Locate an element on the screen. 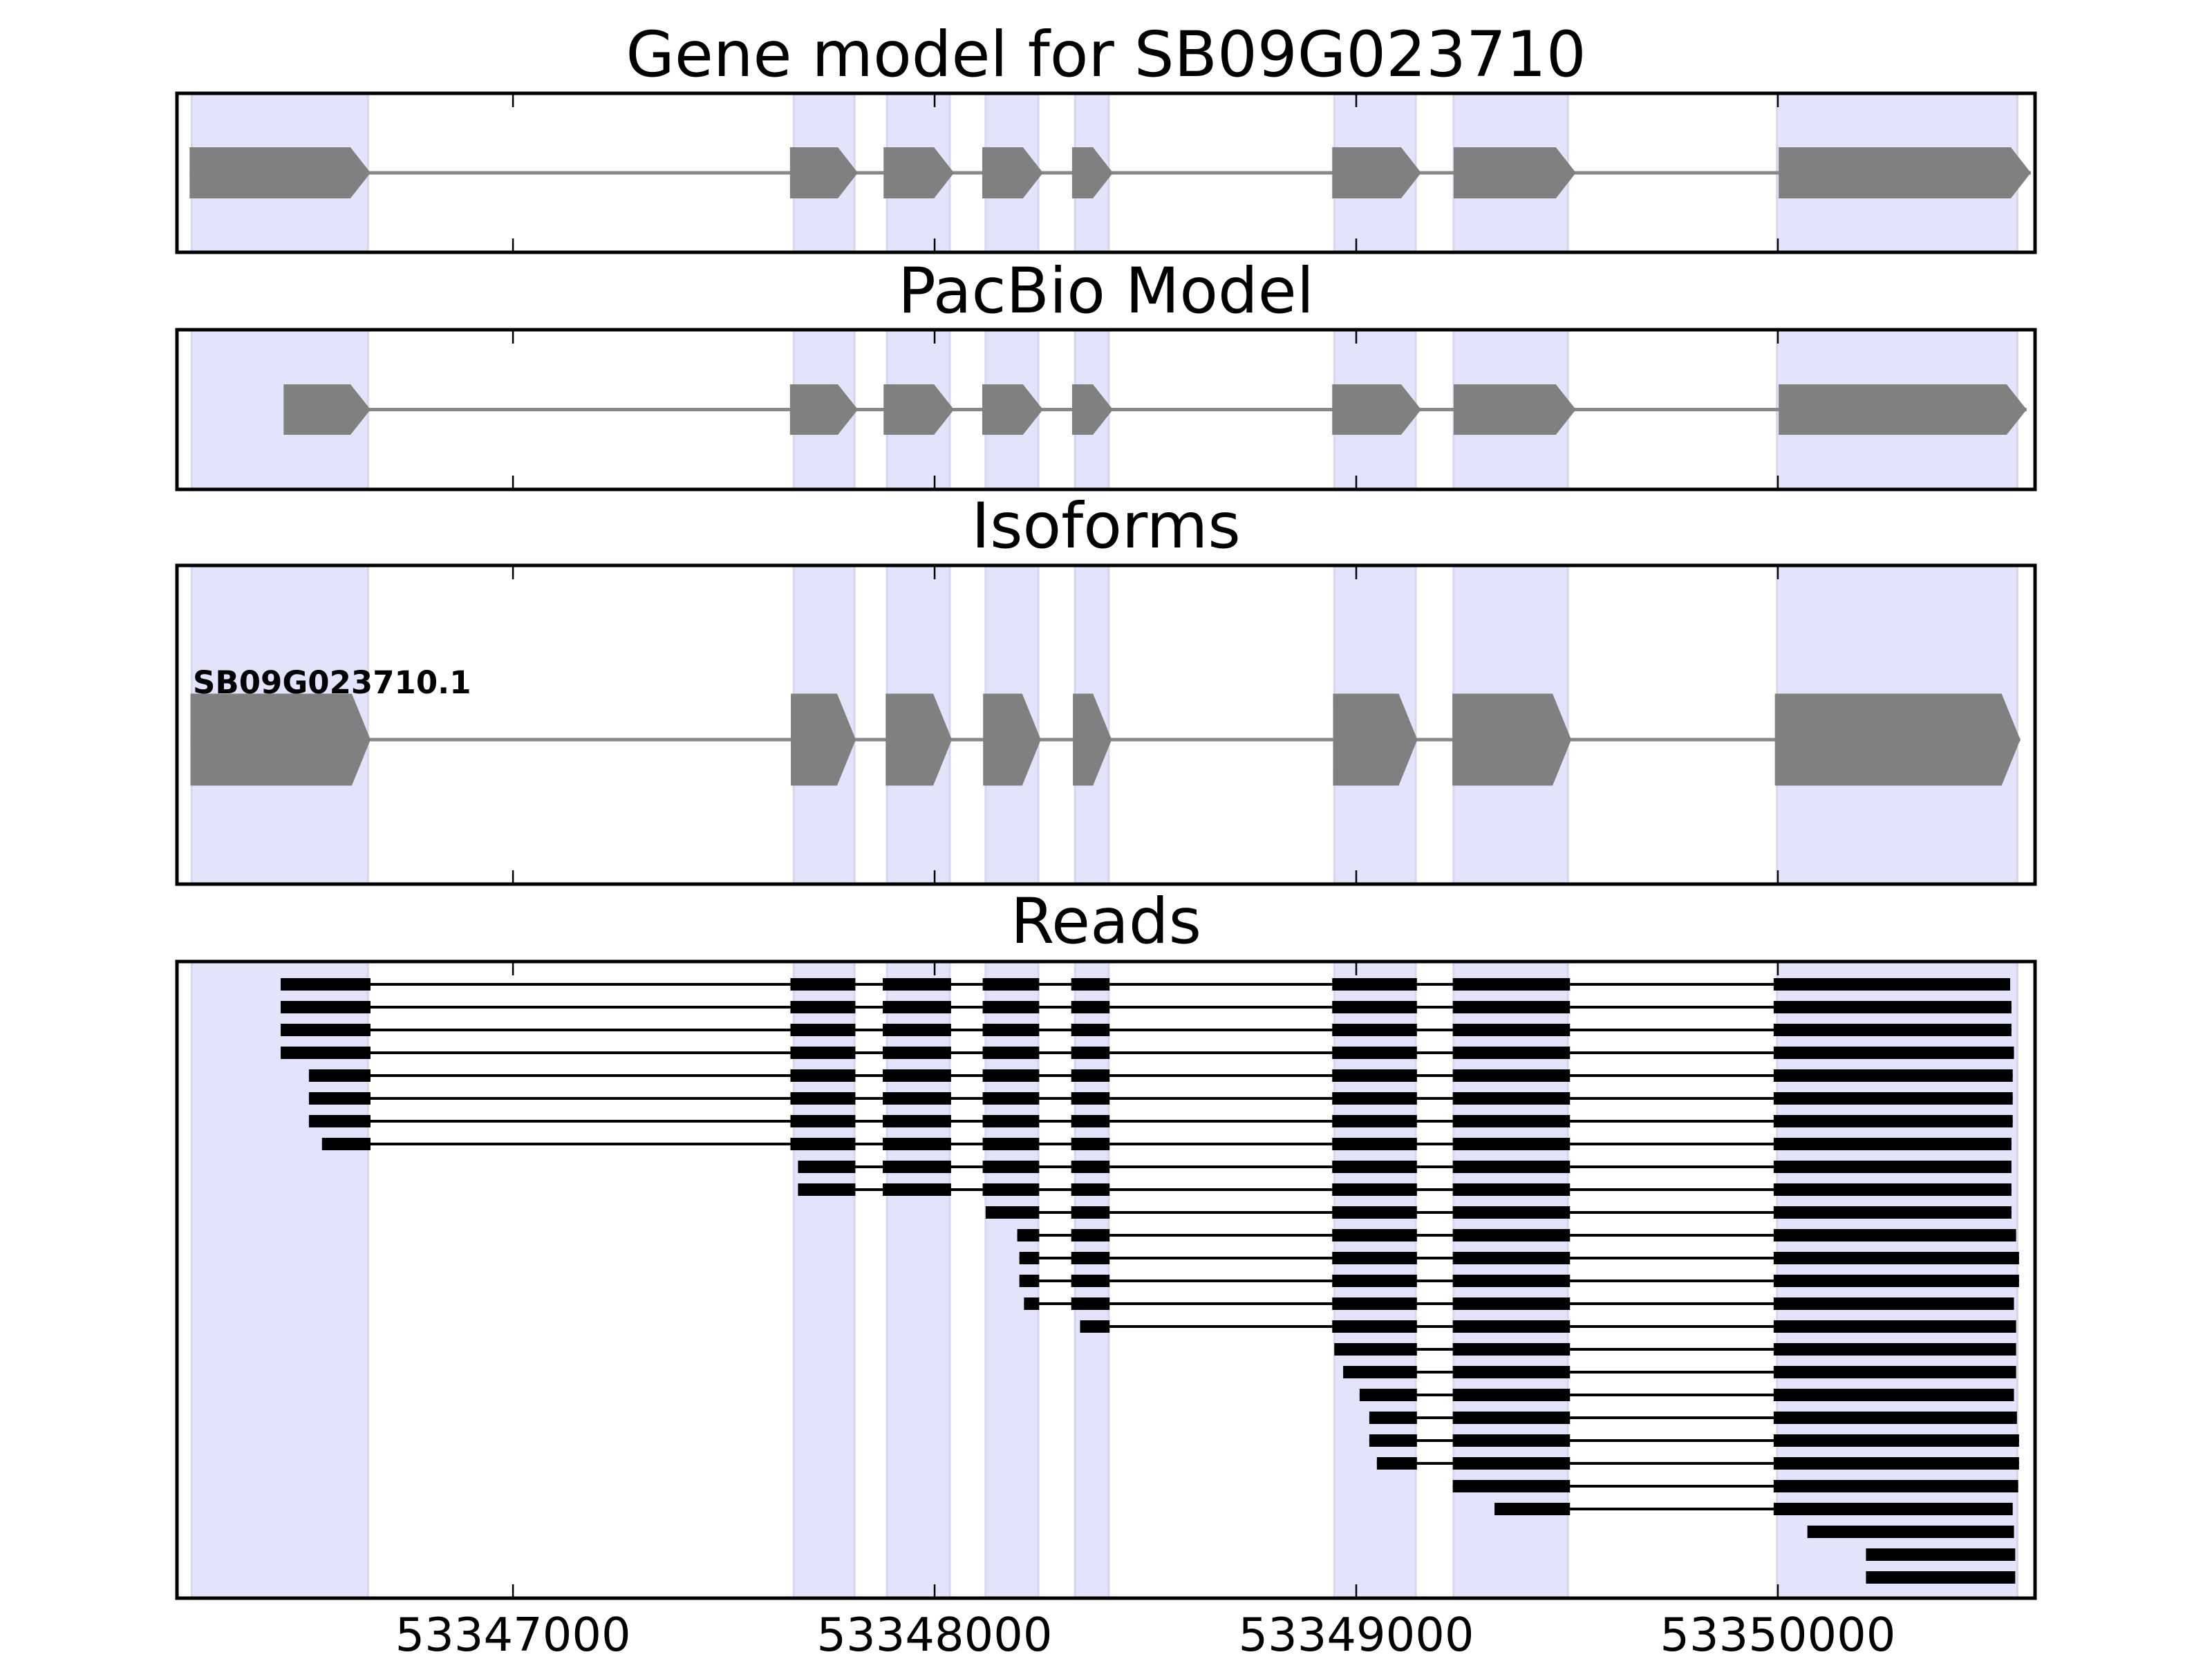 Image resolution: width=2212 pixels, height=1659 pixels. pacbio-model-panel is located at coordinates (1106, 409).